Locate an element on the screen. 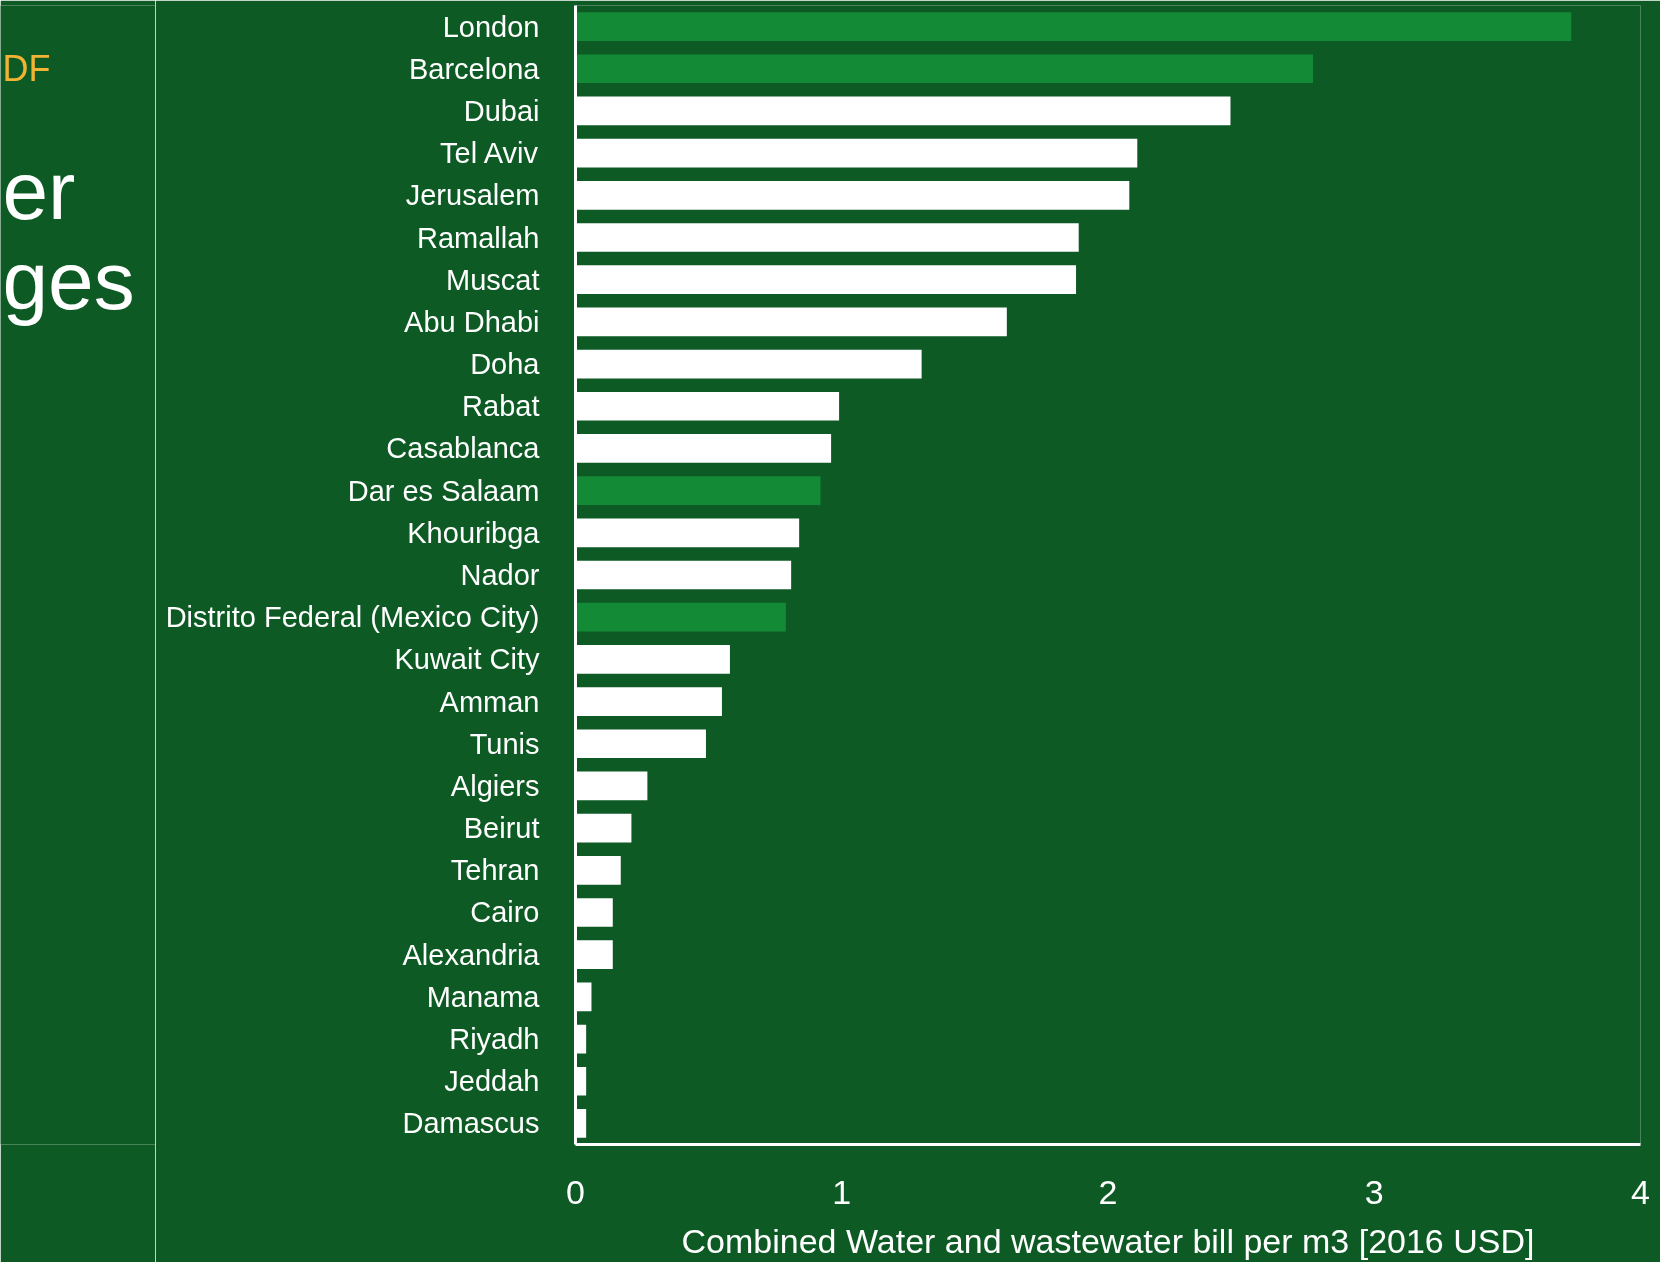 The image size is (1666, 1268). y-tick-label: Distrito Federal (Mexico City) is located at coordinates (352, 617).